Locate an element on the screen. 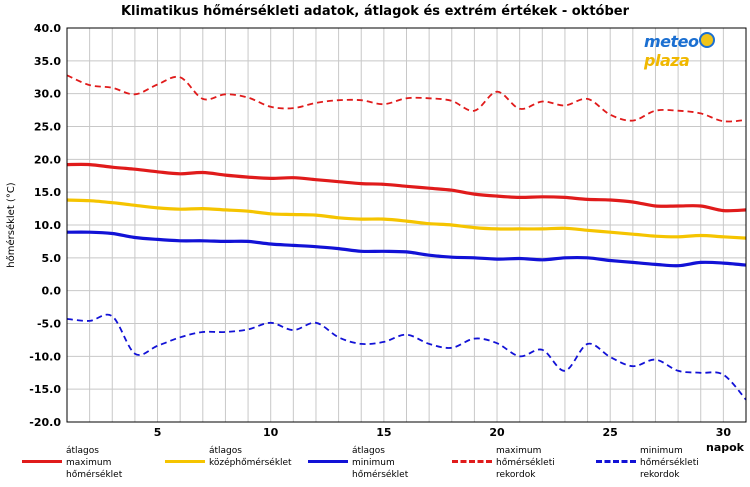 This screenshot has width=750, height=487. x-tick-label: 5 is located at coordinates (158, 432).